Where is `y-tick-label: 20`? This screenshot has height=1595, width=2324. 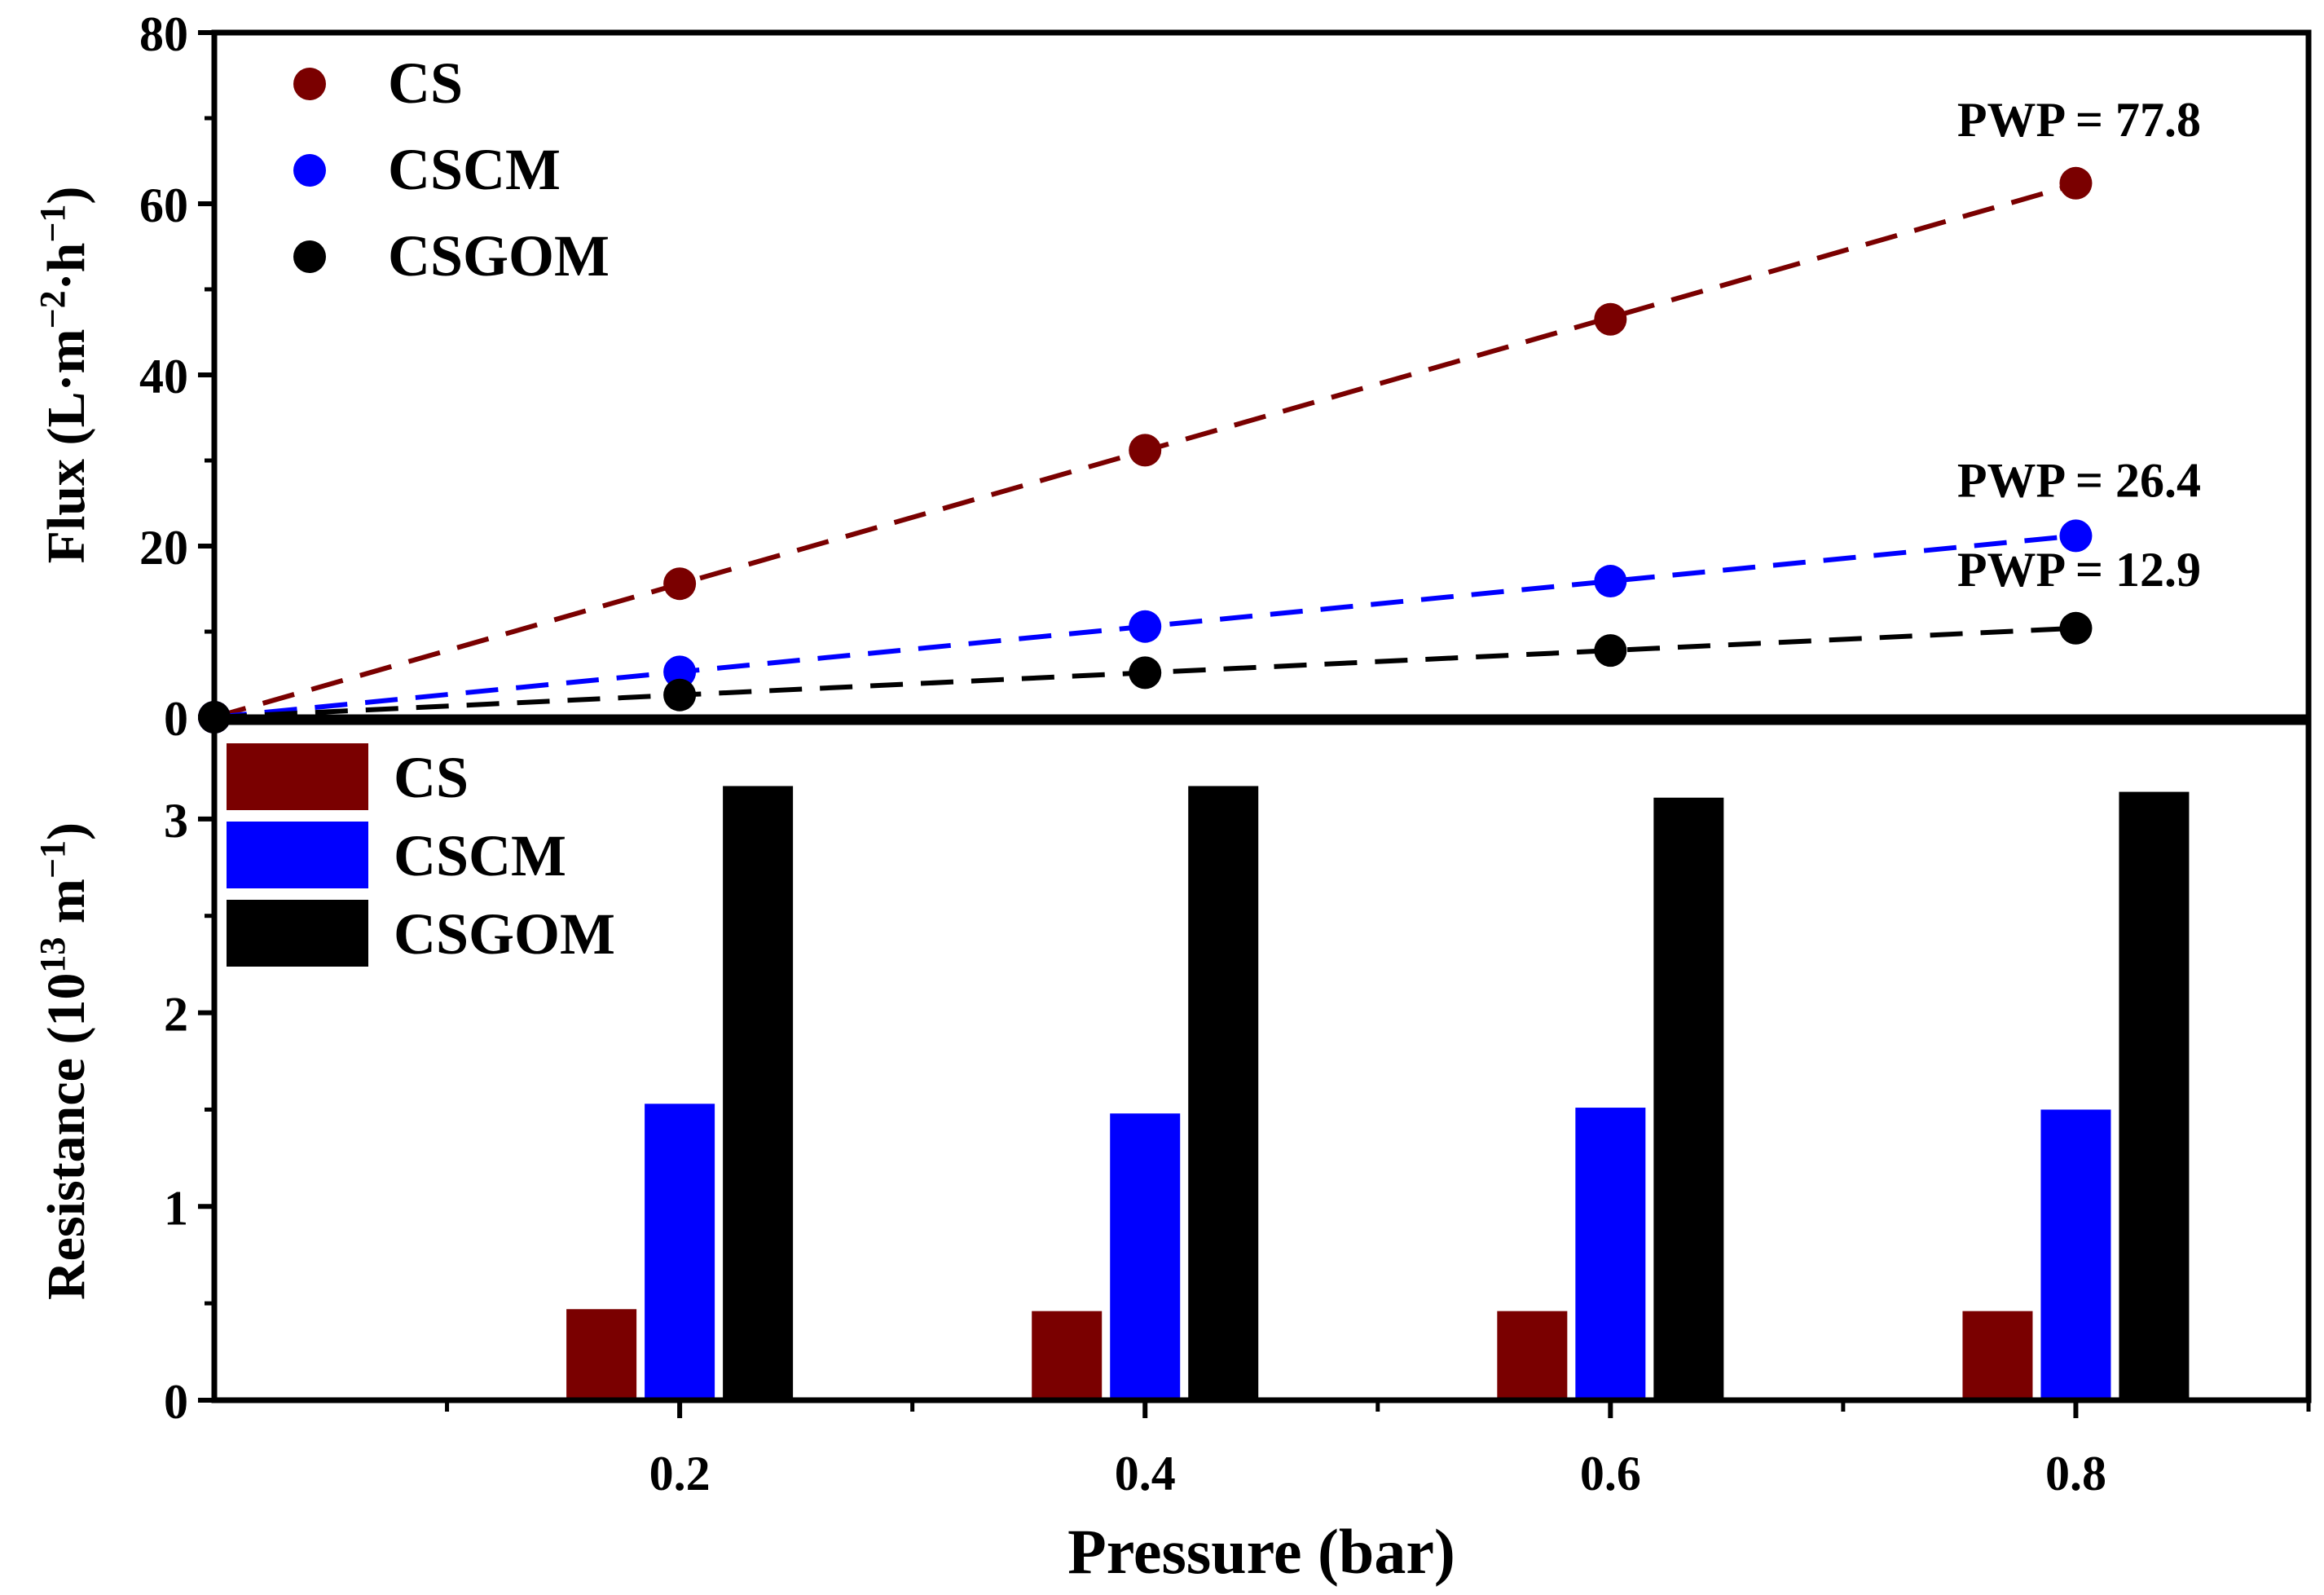
y-tick-label: 20 is located at coordinates (164, 548).